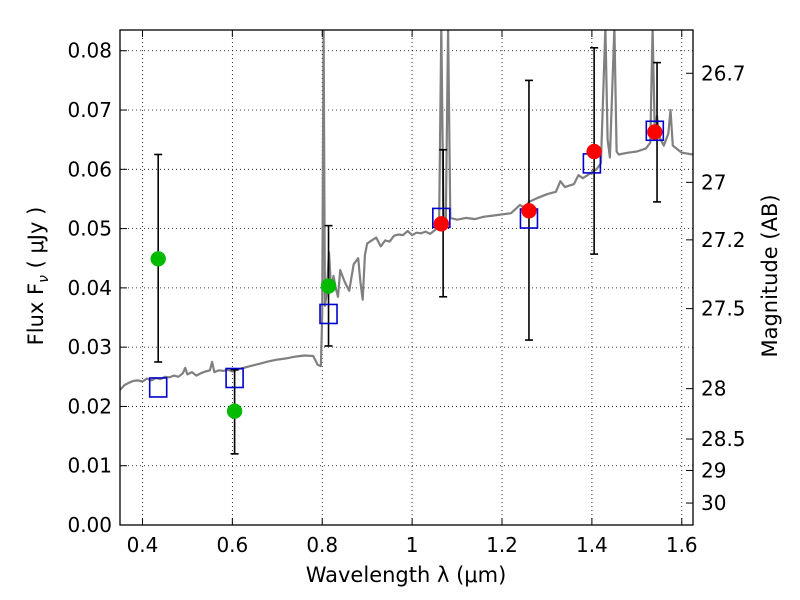  I want to click on x-tick-label: 1.4, so click(592, 545).